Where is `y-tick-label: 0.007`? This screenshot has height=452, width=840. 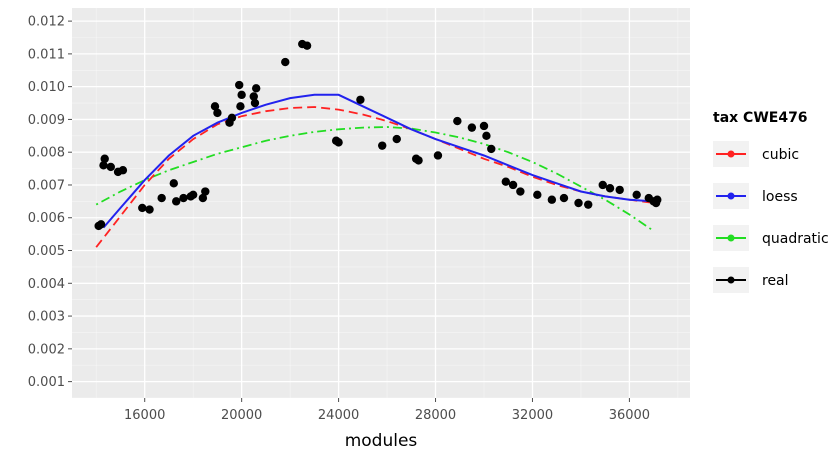
y-tick-label: 0.007 is located at coordinates (46, 185).